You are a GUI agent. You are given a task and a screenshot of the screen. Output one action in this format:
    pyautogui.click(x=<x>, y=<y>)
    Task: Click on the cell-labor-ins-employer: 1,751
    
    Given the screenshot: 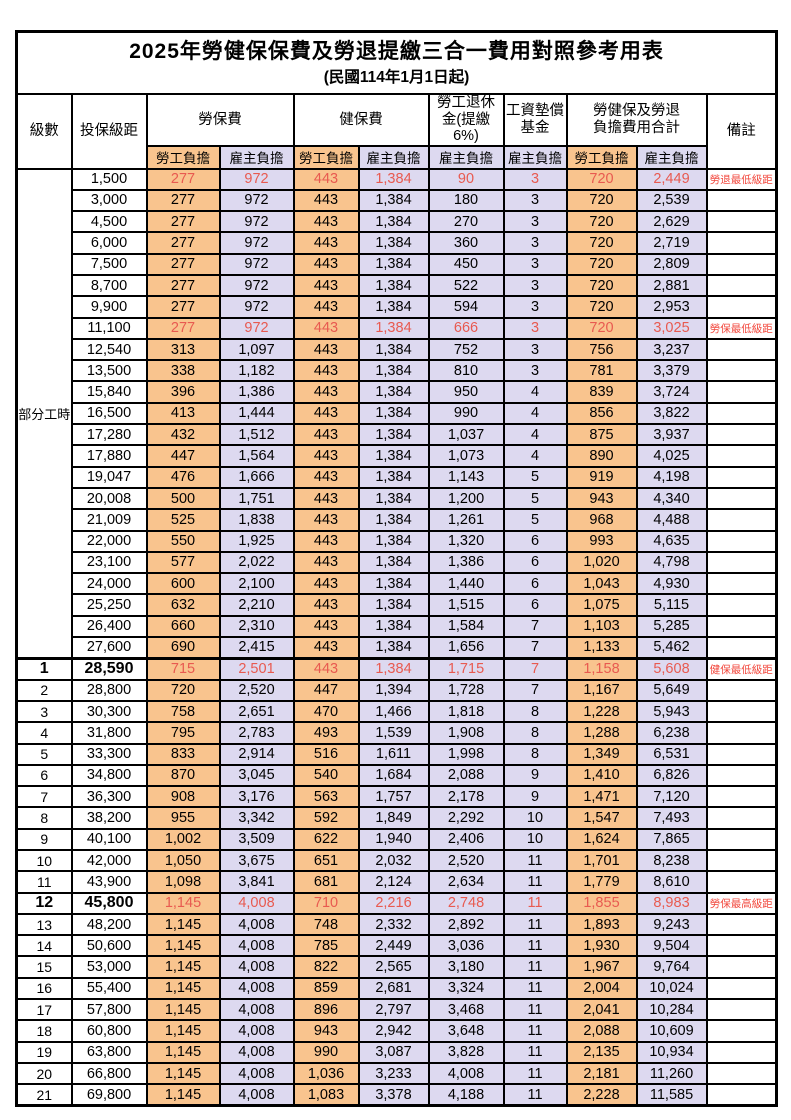 What is the action you would take?
    pyautogui.click(x=256, y=498)
    